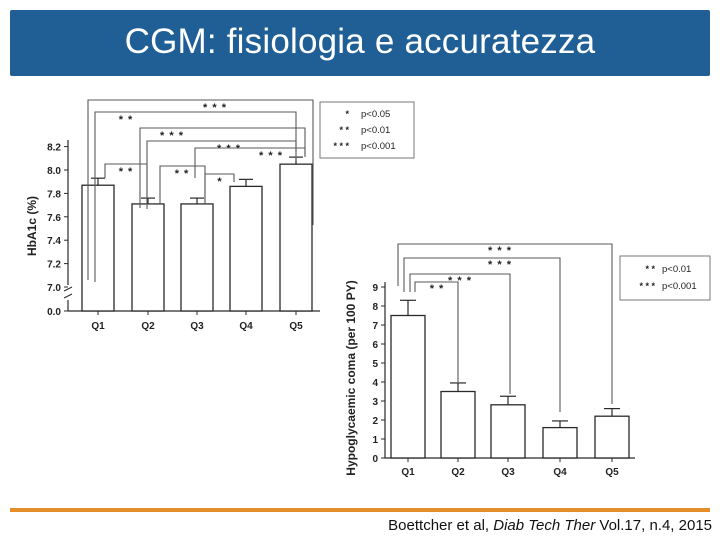 The height and width of the screenshot is (540, 720). What do you see at coordinates (375, 440) in the screenshot?
I see `y-tick-label: 1` at bounding box center [375, 440].